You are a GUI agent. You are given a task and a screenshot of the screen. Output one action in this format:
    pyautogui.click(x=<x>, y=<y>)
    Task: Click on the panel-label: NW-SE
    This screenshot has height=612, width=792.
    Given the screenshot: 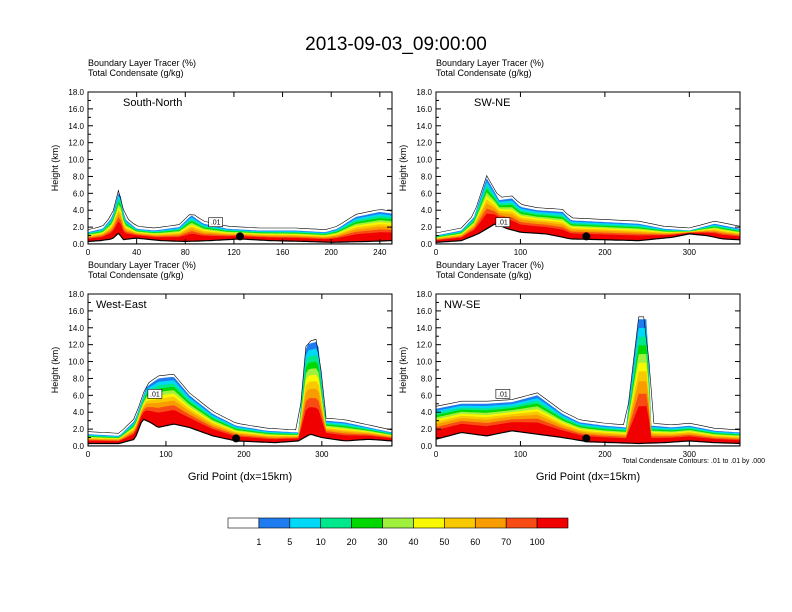 What is the action you would take?
    pyautogui.click(x=462, y=305)
    